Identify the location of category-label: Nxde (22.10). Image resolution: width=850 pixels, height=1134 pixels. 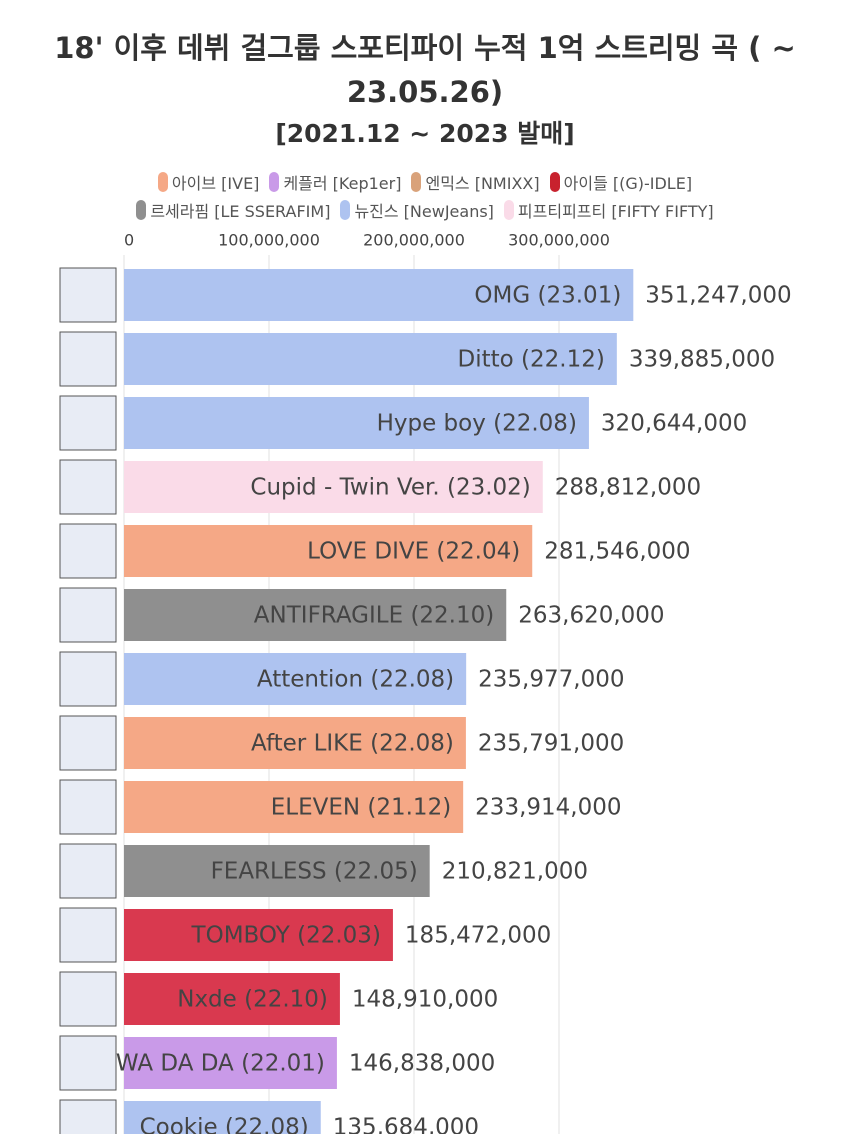
(252, 1000).